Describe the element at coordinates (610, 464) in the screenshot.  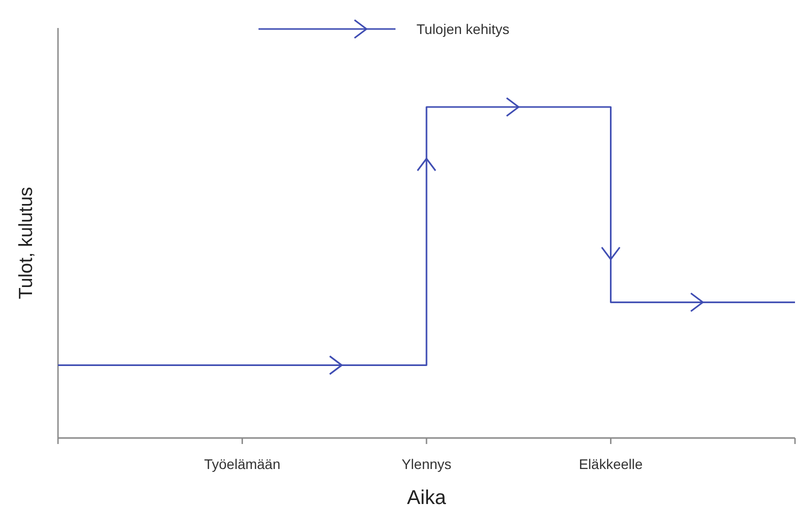
I see `x-tick-label: Eläkkeelle` at that location.